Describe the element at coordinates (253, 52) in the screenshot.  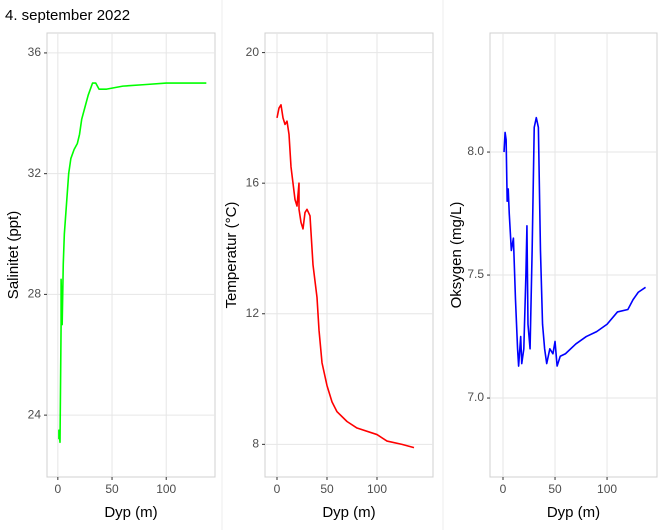
I see `y-tick-label: 20` at that location.